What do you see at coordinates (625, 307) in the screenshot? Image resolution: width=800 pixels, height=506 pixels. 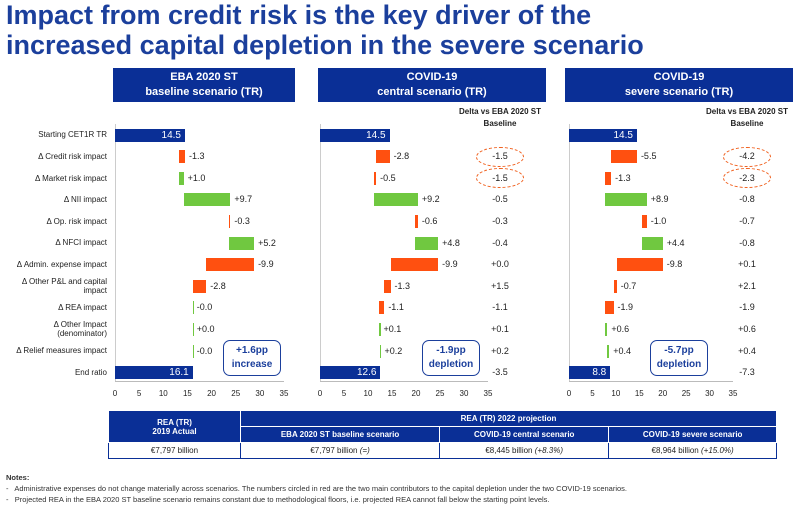 I see `data-label: -1.9` at bounding box center [625, 307].